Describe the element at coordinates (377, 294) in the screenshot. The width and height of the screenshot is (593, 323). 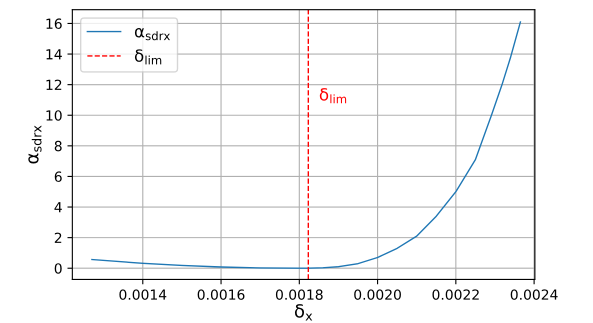
I see `x-tick-label: 0.0020` at that location.